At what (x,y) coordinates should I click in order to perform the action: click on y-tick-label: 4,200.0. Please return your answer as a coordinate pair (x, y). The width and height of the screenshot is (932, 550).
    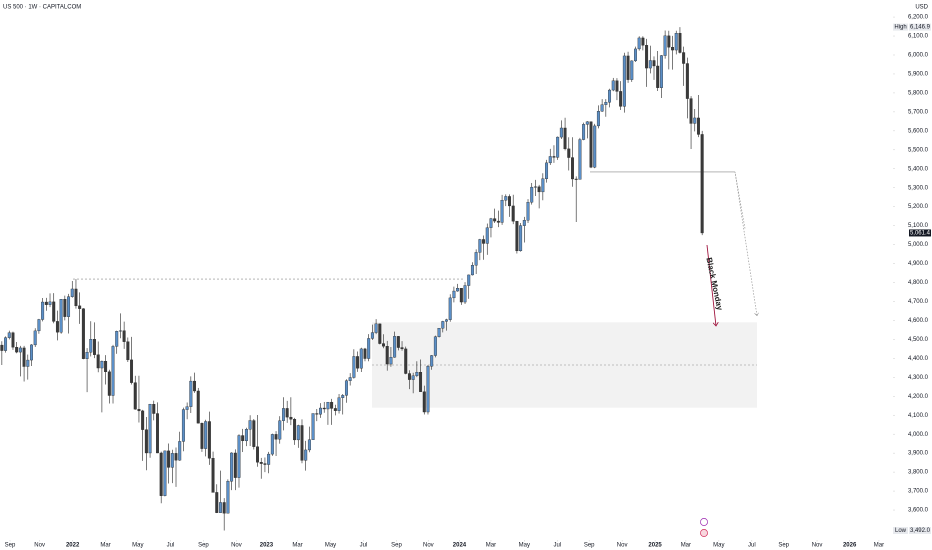
    Looking at the image, I should click on (918, 397).